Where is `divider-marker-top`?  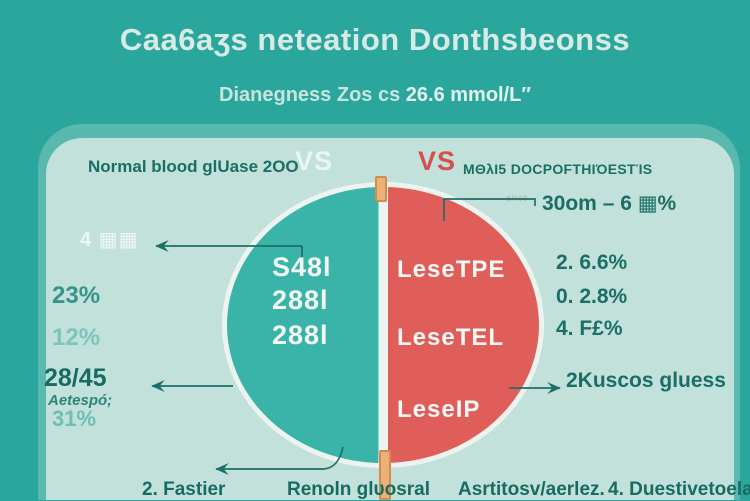 divider-marker-top is located at coordinates (381, 189).